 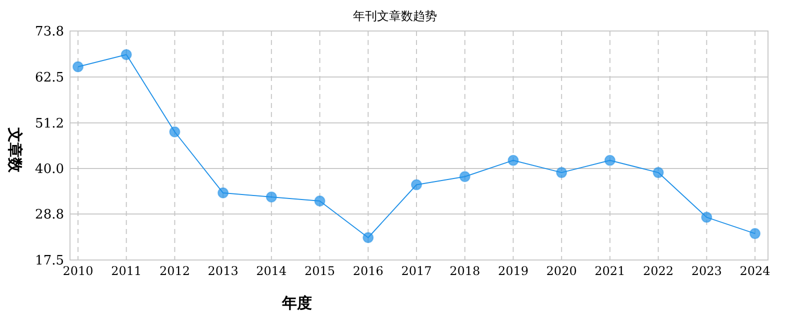 I want to click on y-tick-label: 73.8, so click(x=49, y=32).